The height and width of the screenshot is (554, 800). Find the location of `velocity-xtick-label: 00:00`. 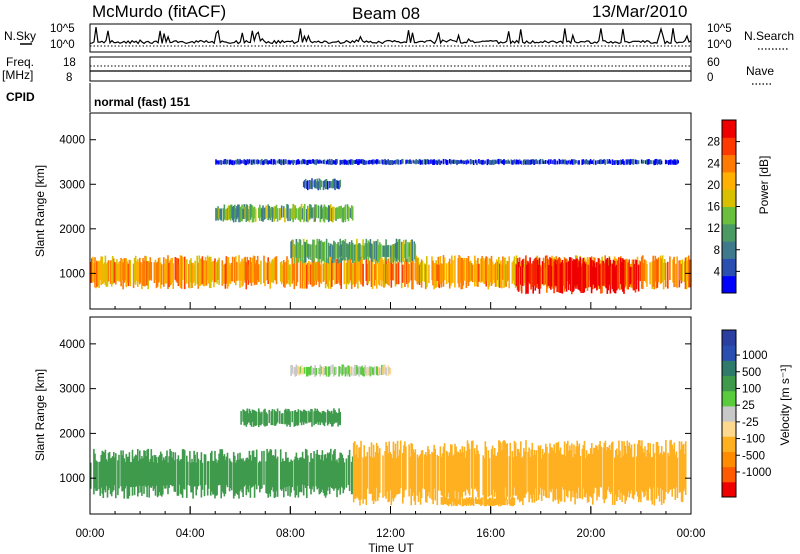

velocity-xtick-label: 00:00 is located at coordinates (691, 534).